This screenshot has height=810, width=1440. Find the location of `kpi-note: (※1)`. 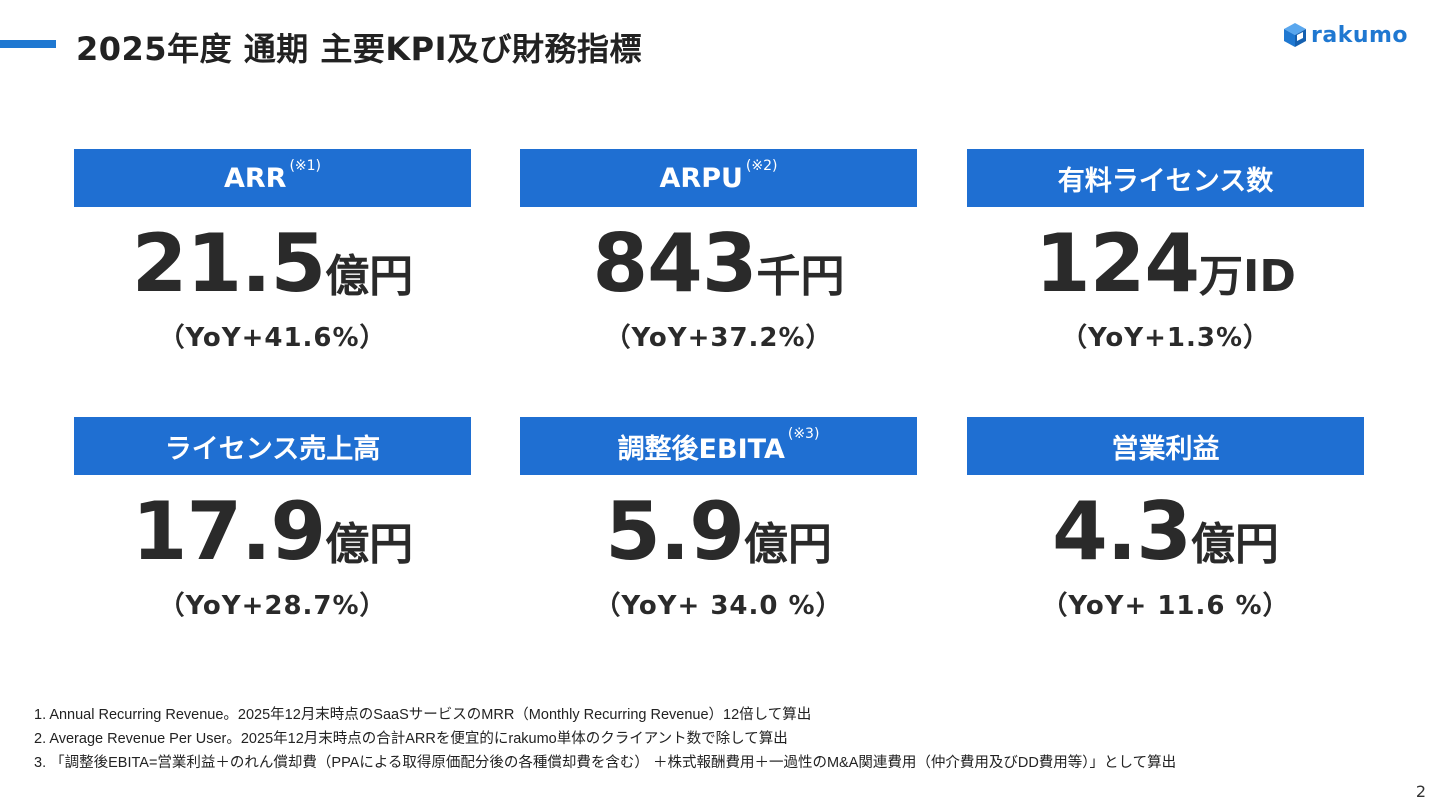

kpi-note: (※1) is located at coordinates (305, 166).